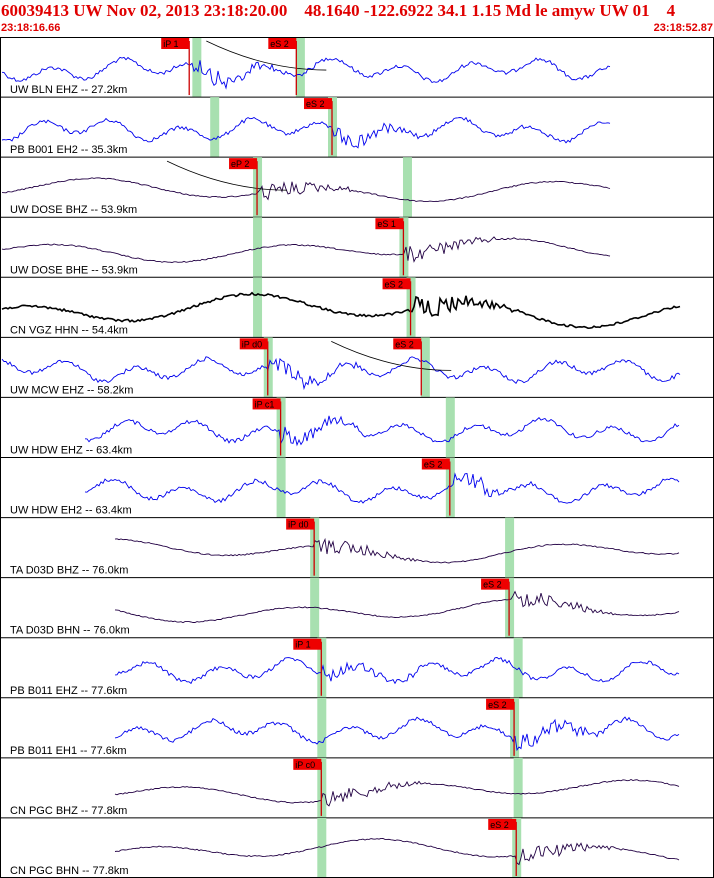  I want to click on phase-pick: eS 1, so click(390, 247).